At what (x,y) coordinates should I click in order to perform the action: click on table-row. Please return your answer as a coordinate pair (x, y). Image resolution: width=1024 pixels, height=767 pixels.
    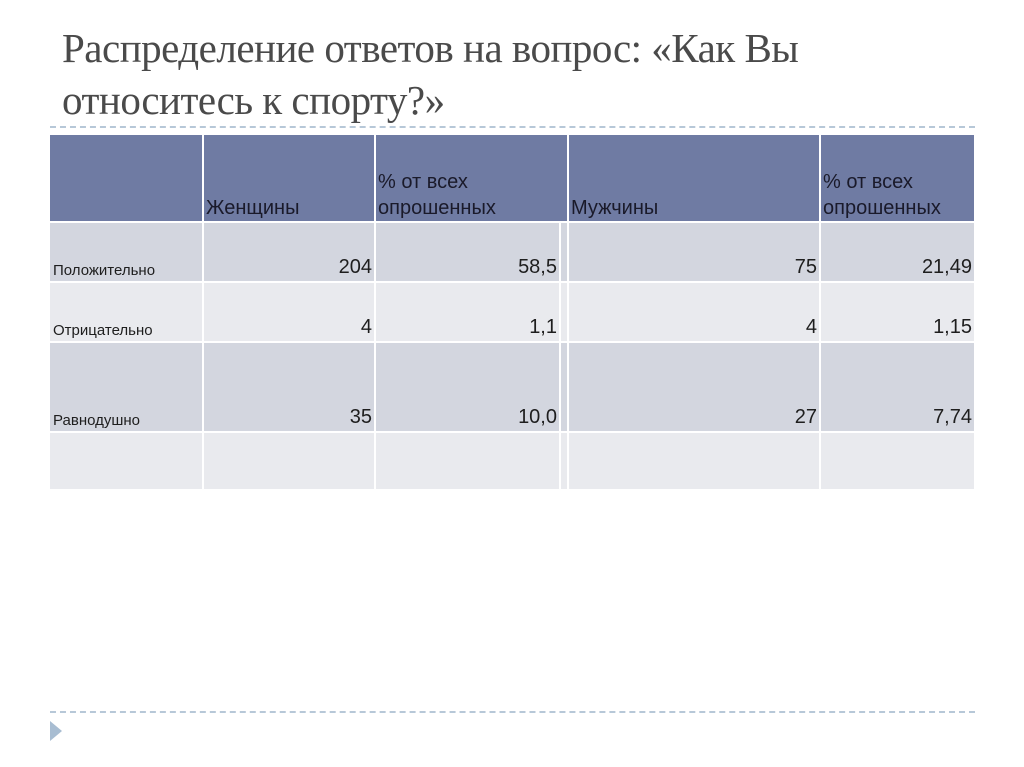
    Looking at the image, I should click on (512, 462).